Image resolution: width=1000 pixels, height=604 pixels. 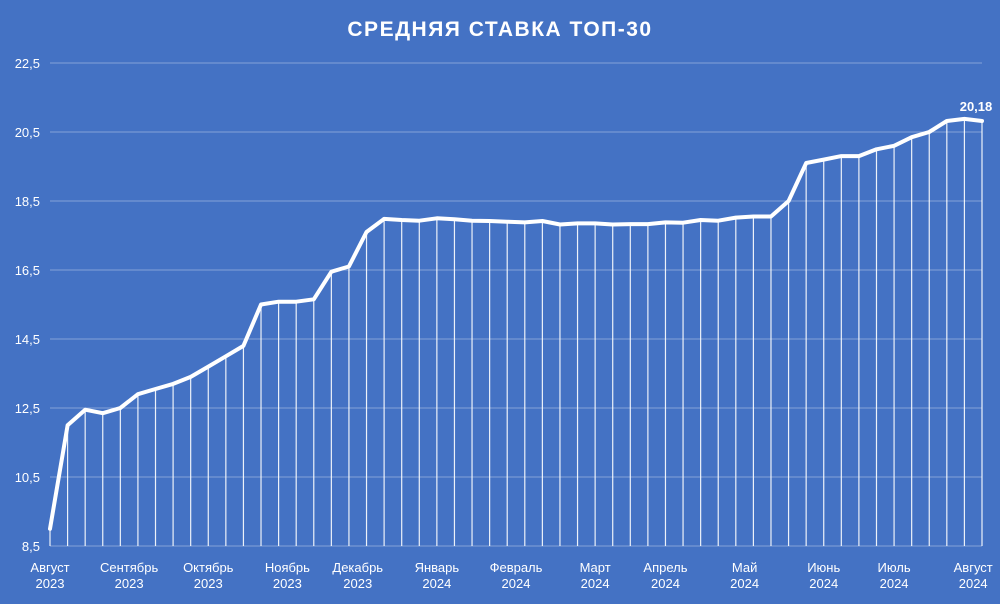 What do you see at coordinates (287, 575) in the screenshot?
I see `x-tick-label: Ноябрь 2023` at bounding box center [287, 575].